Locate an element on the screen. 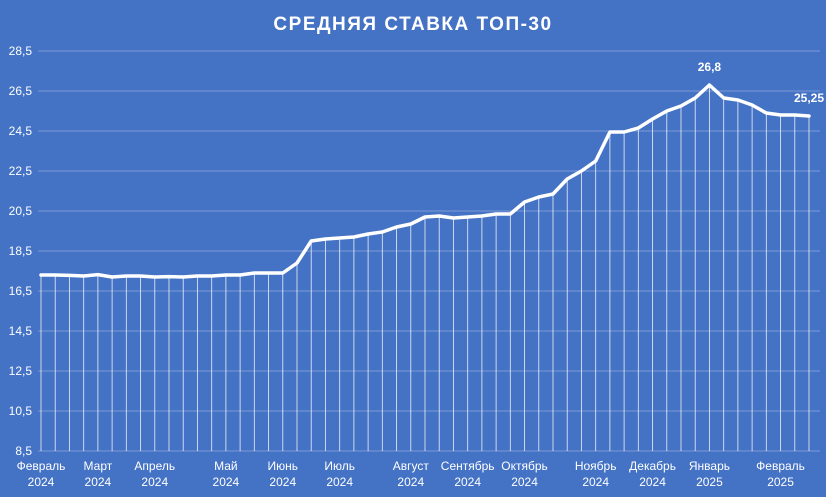  chart-title: СРЕДНЯЯ СТАВКА ТОП-30 is located at coordinates (412, 24).